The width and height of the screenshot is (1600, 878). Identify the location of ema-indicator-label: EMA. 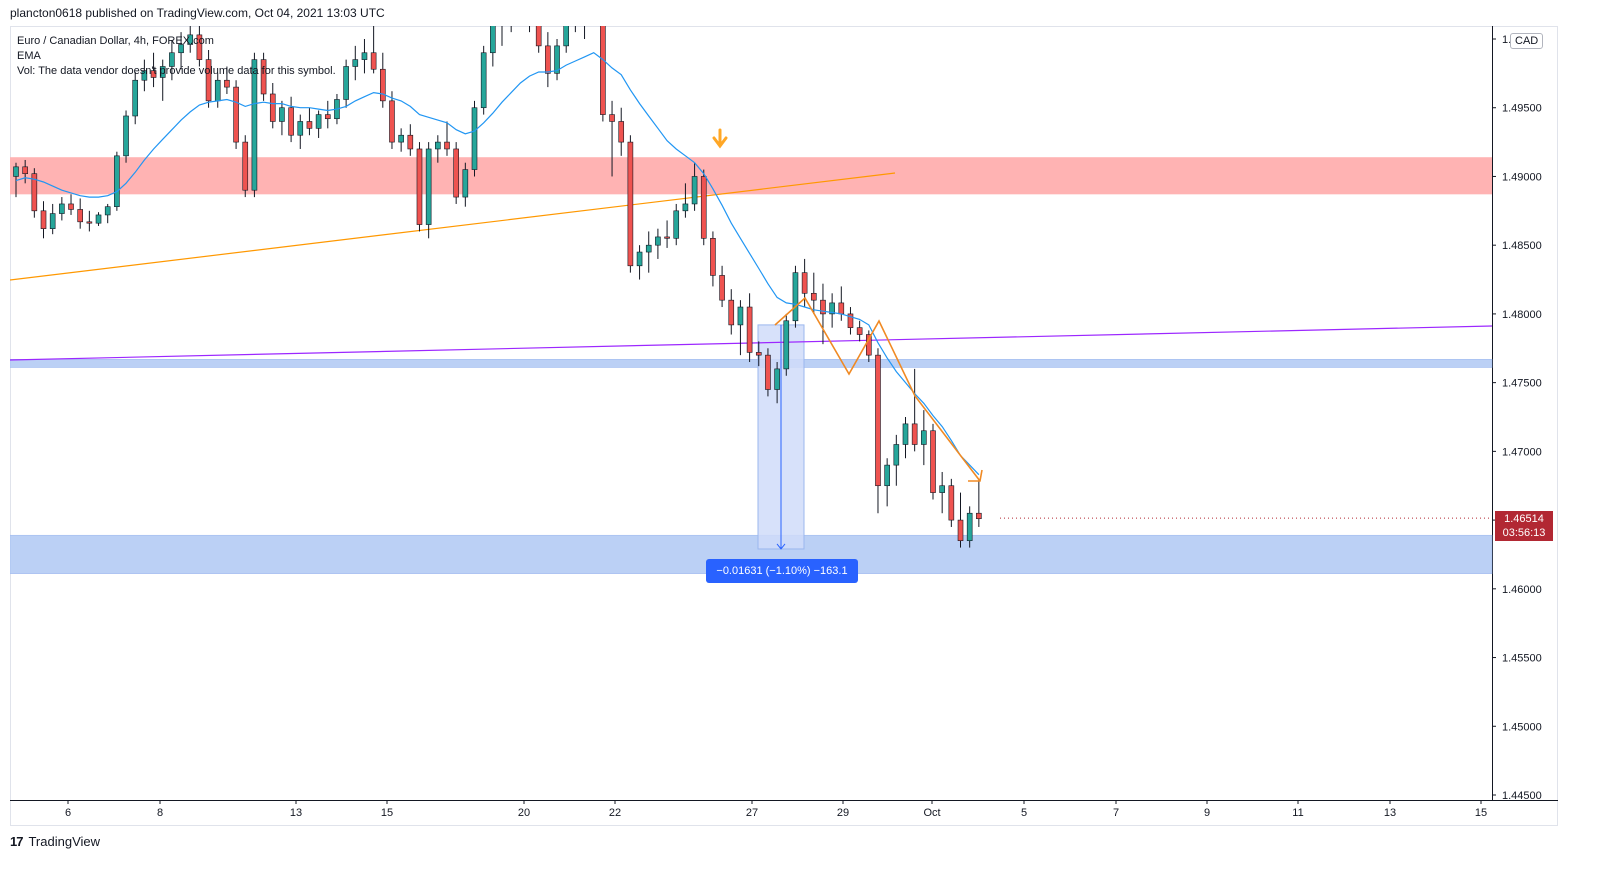
(29, 56).